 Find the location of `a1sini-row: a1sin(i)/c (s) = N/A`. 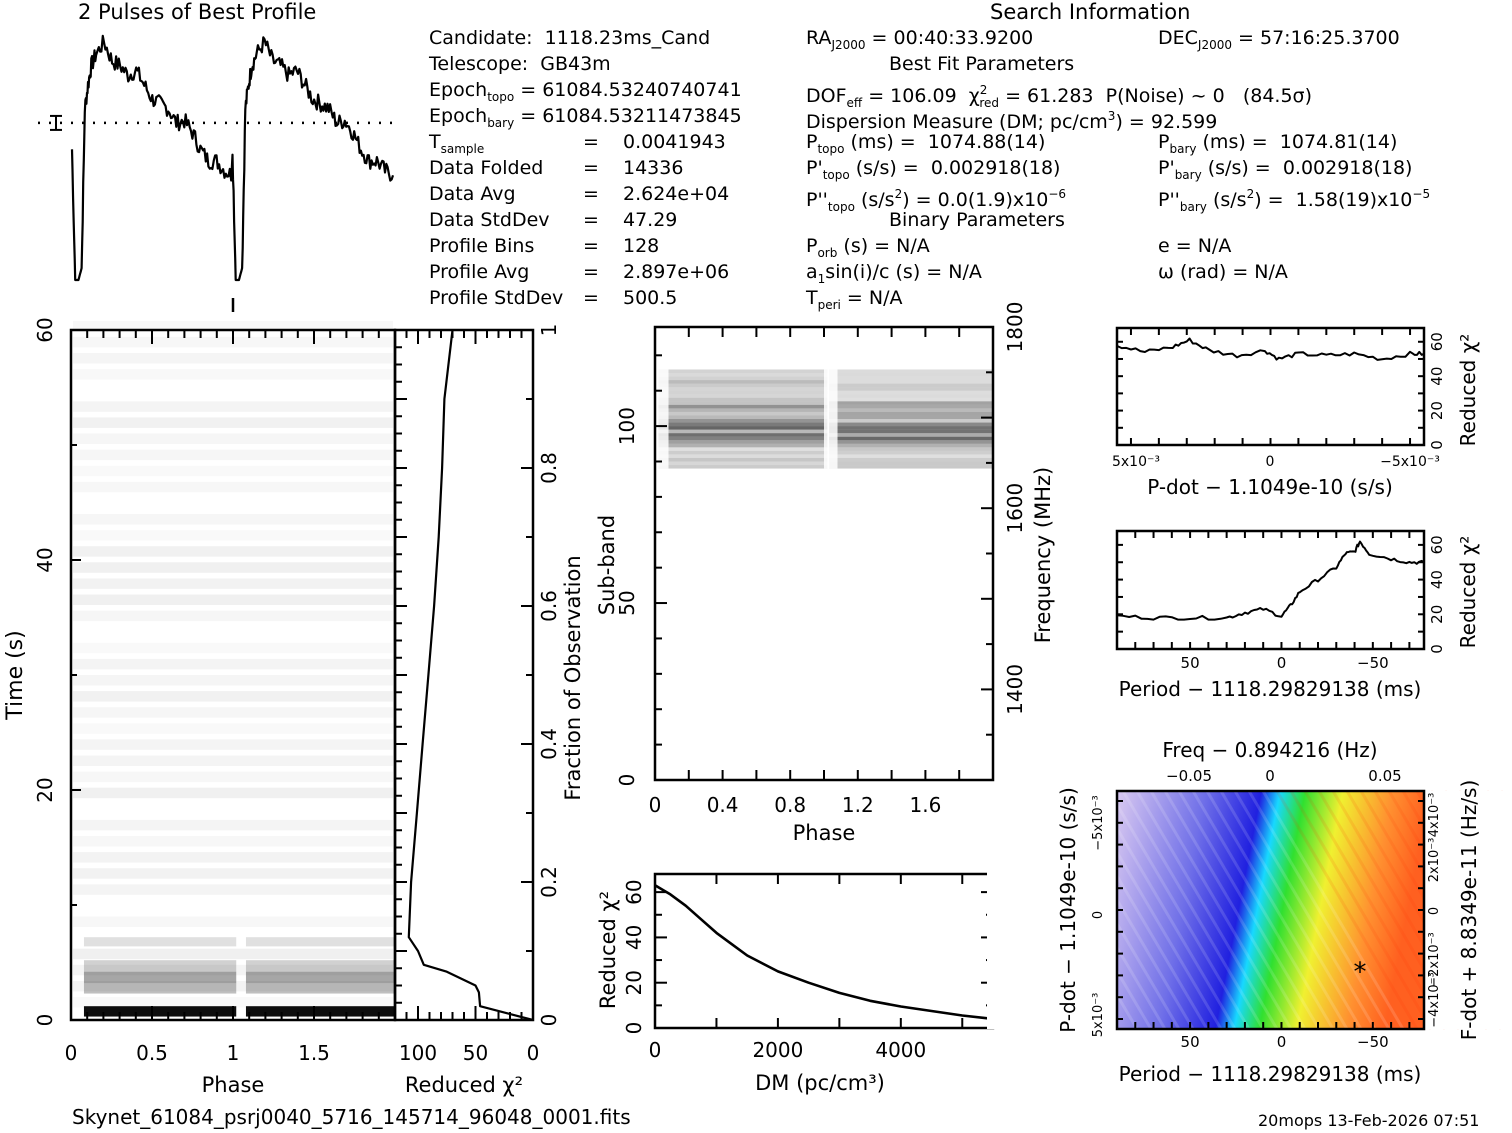

a1sini-row: a1sin(i)/c (s) = N/A is located at coordinates (894, 273).